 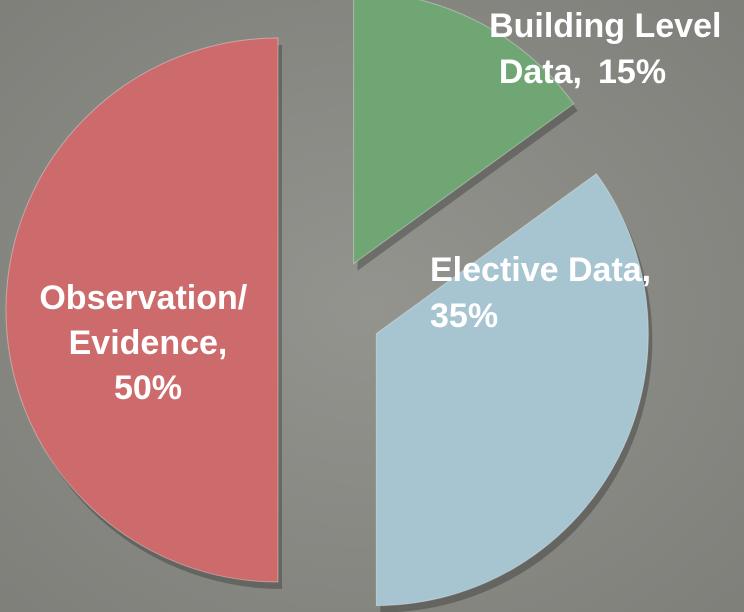 I want to click on value-label: 15%, so click(x=632, y=72).